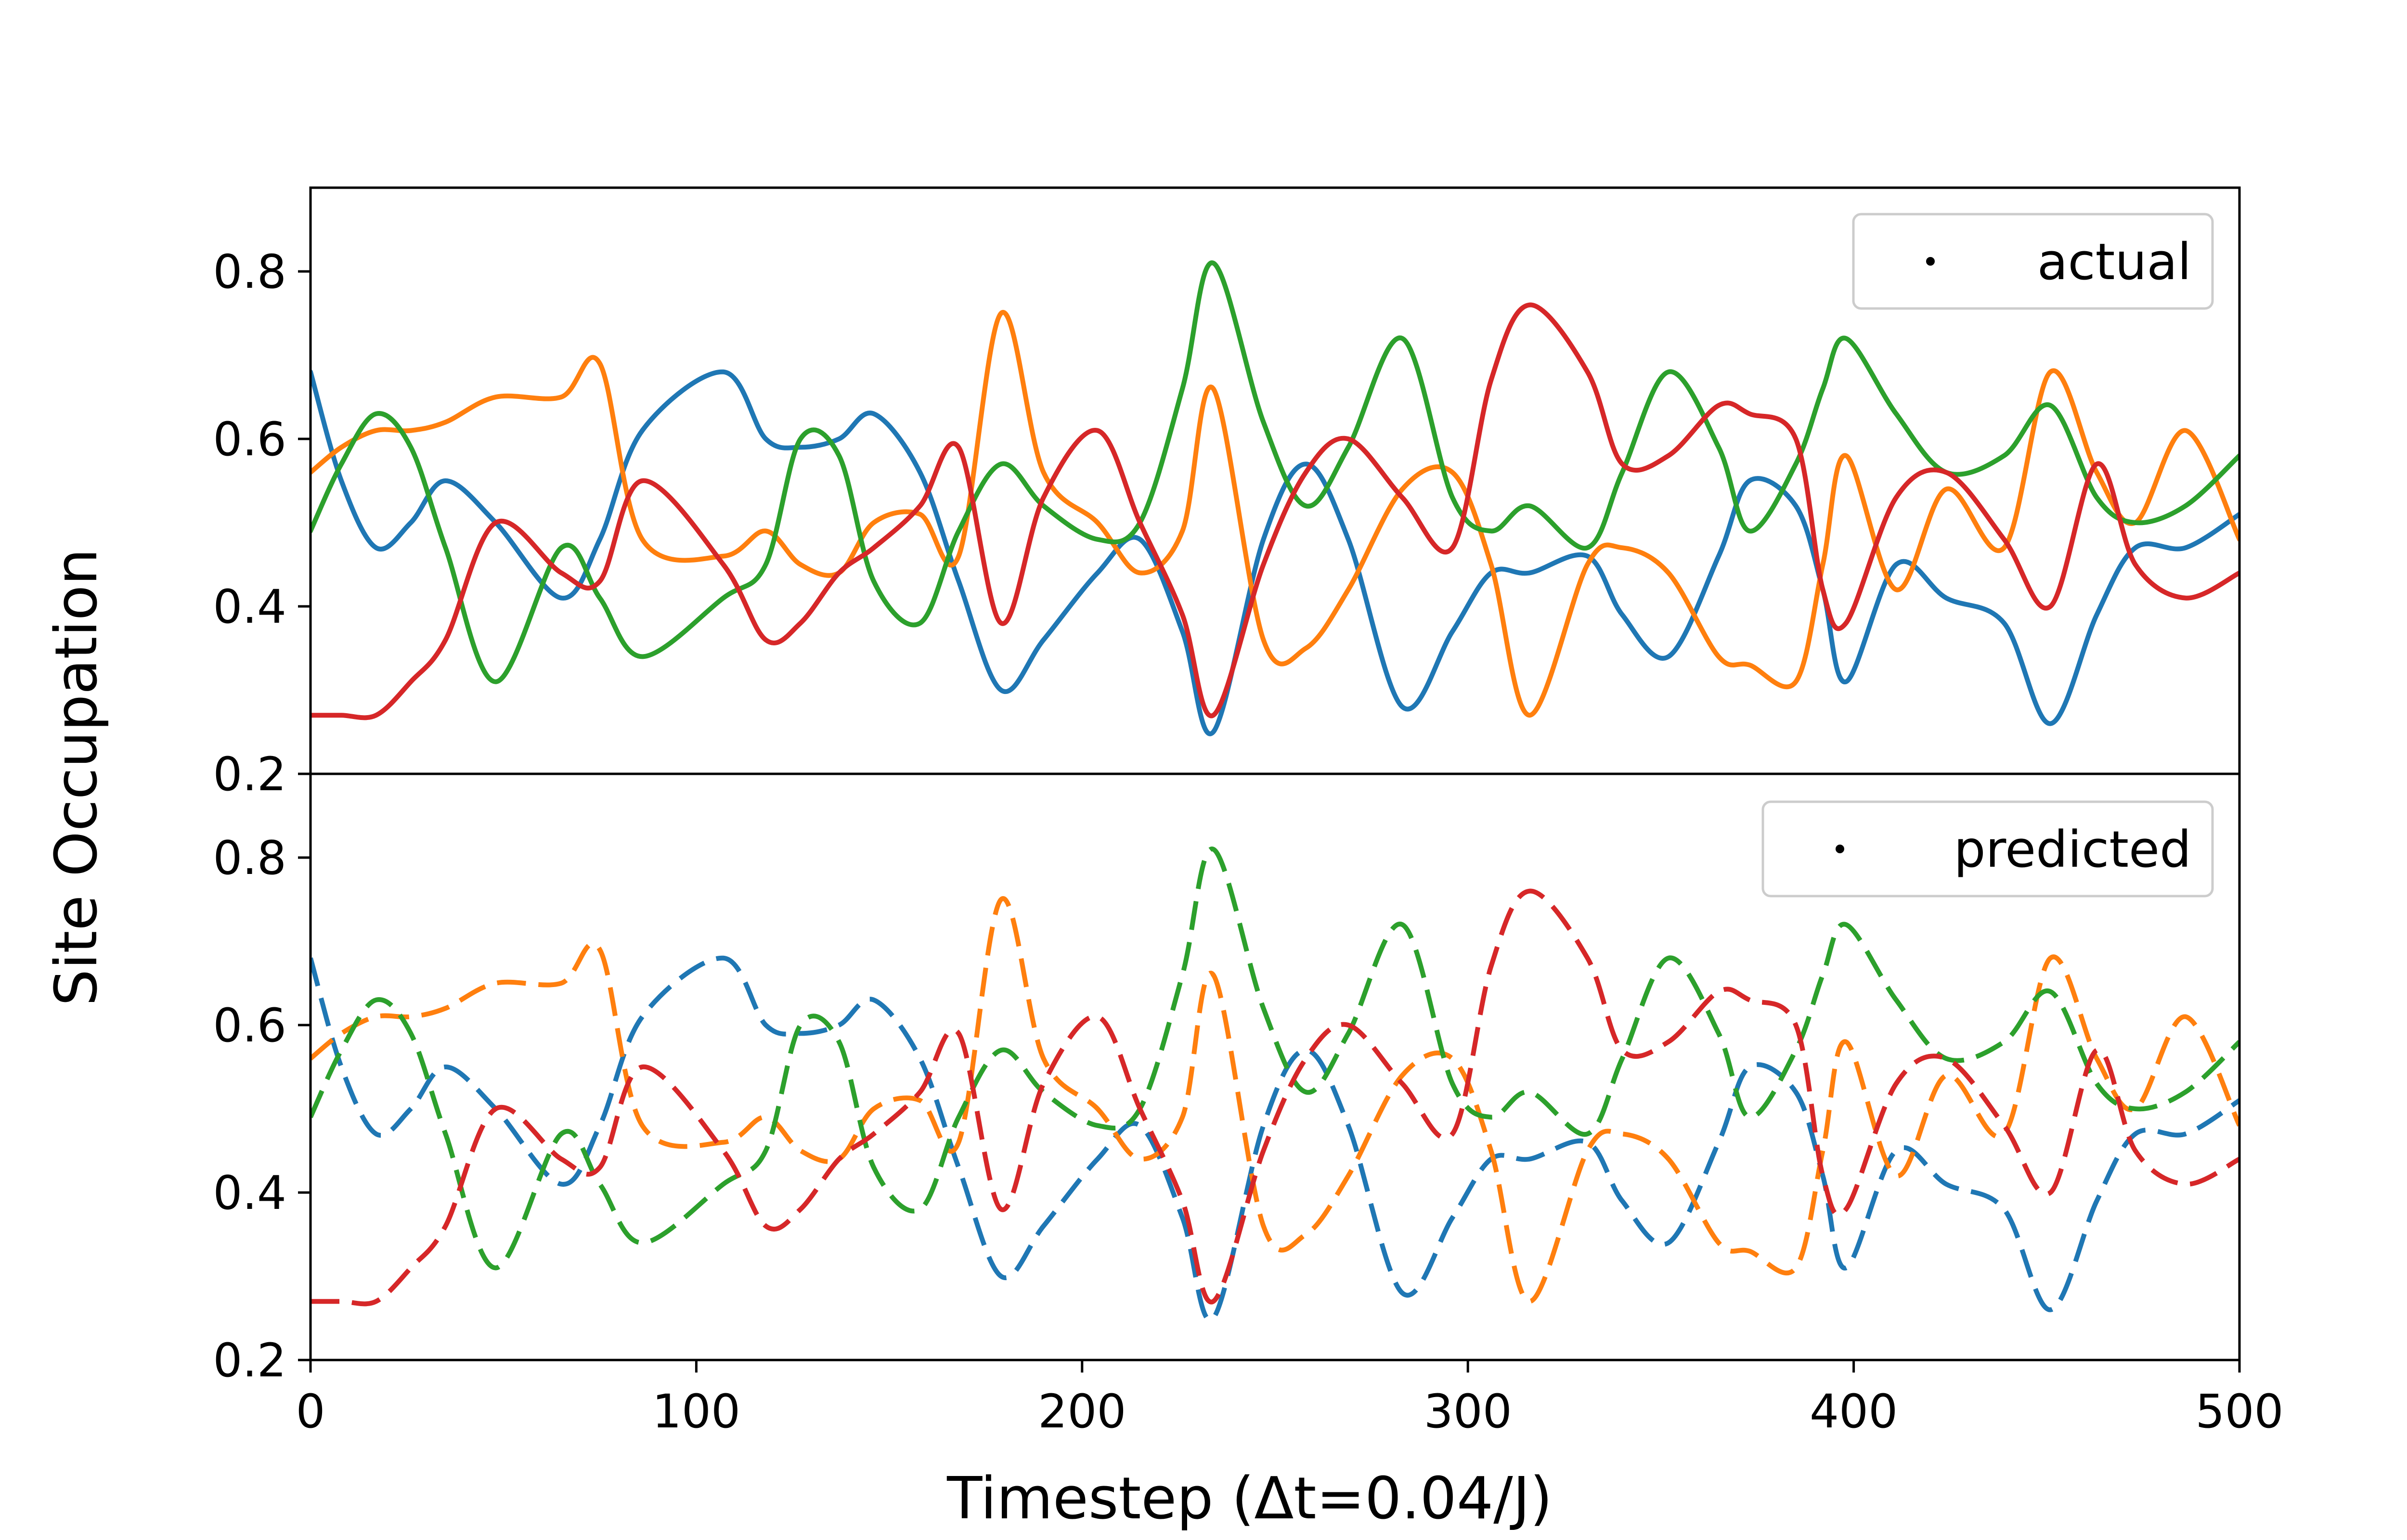 This screenshot has height=1540, width=2407. I want to click on x-axis-label: Timestep (Δt=0.04/J), so click(1249, 1498).